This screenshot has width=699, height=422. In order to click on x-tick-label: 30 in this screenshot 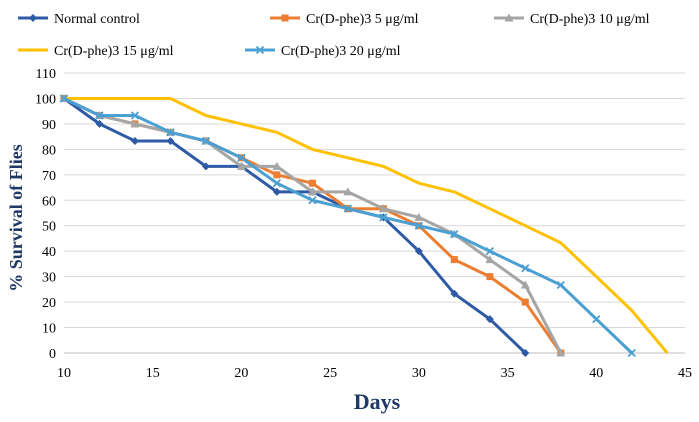, I will do `click(419, 373)`.